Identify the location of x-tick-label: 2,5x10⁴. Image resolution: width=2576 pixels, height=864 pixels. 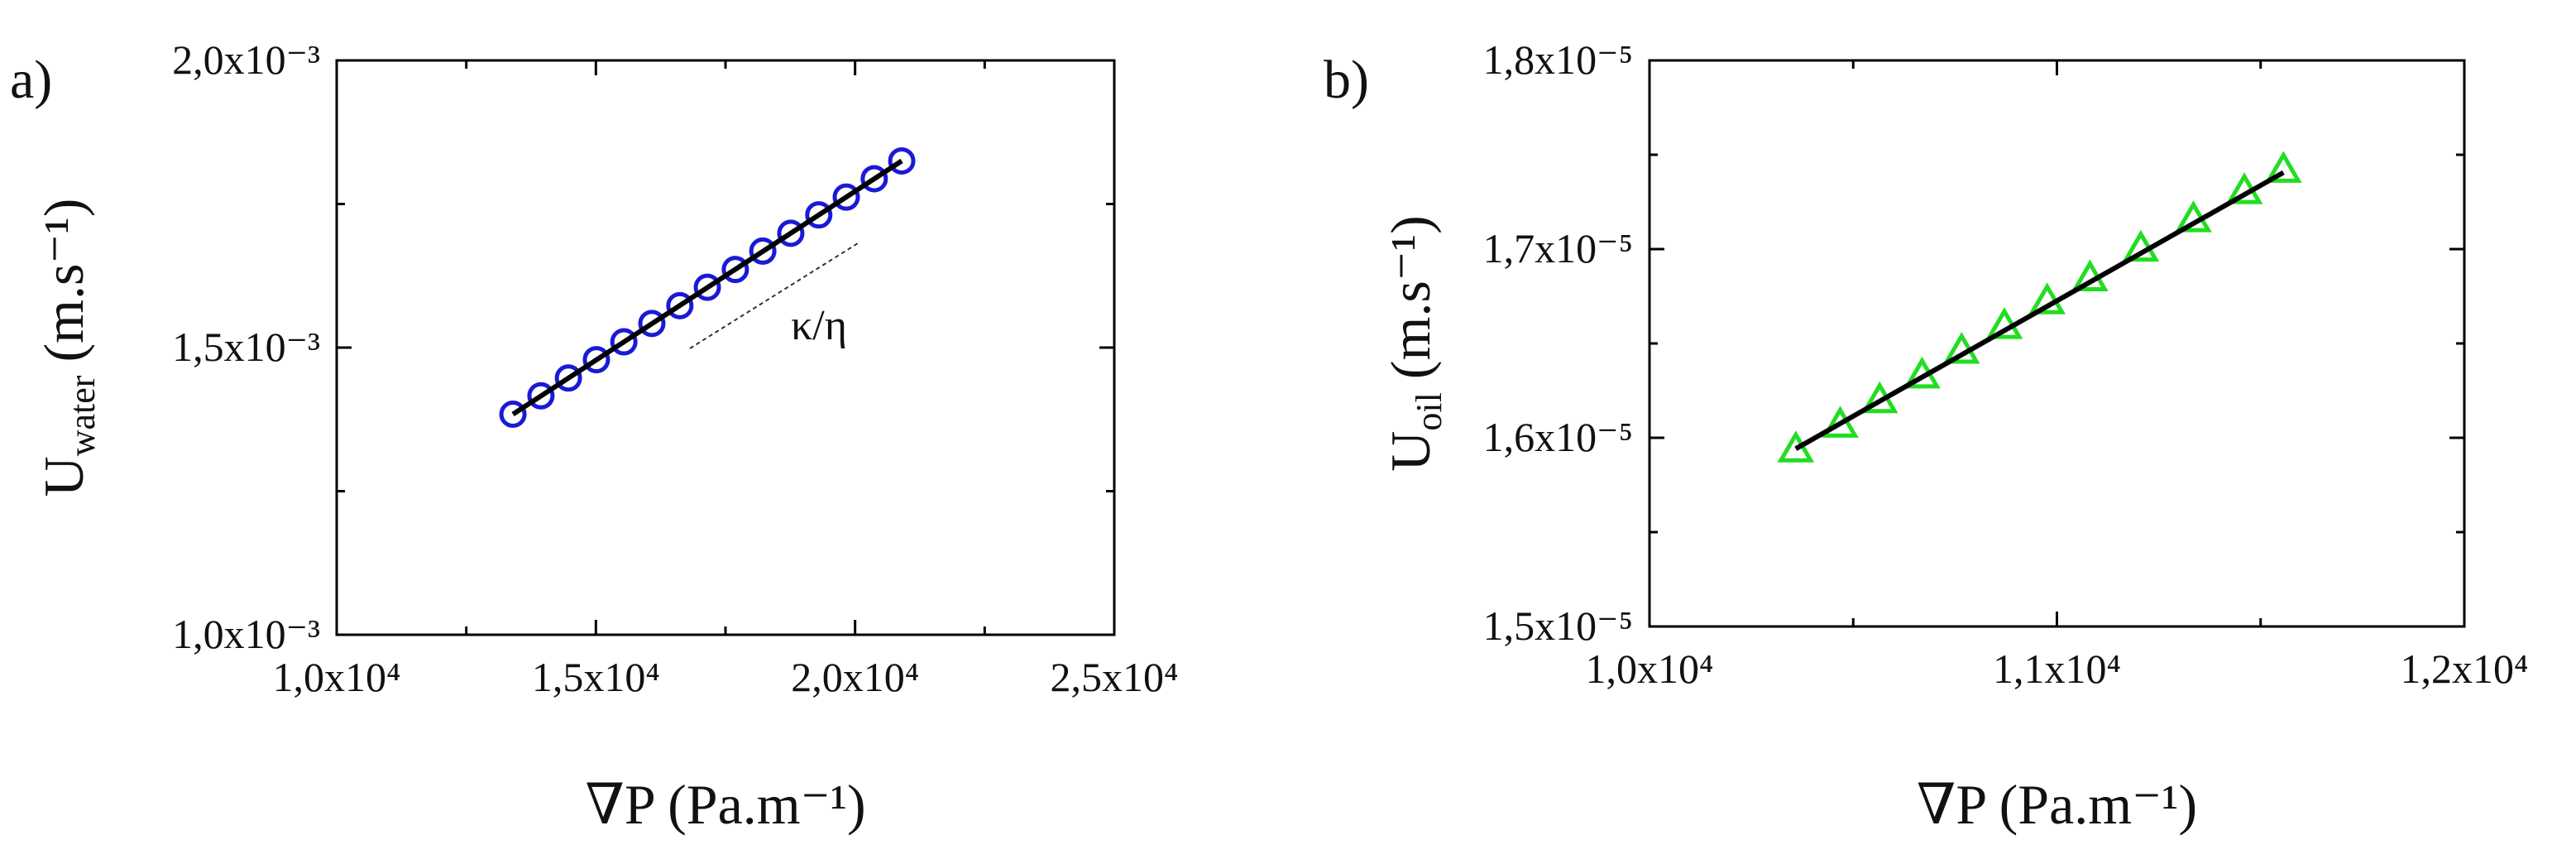
(1115, 677).